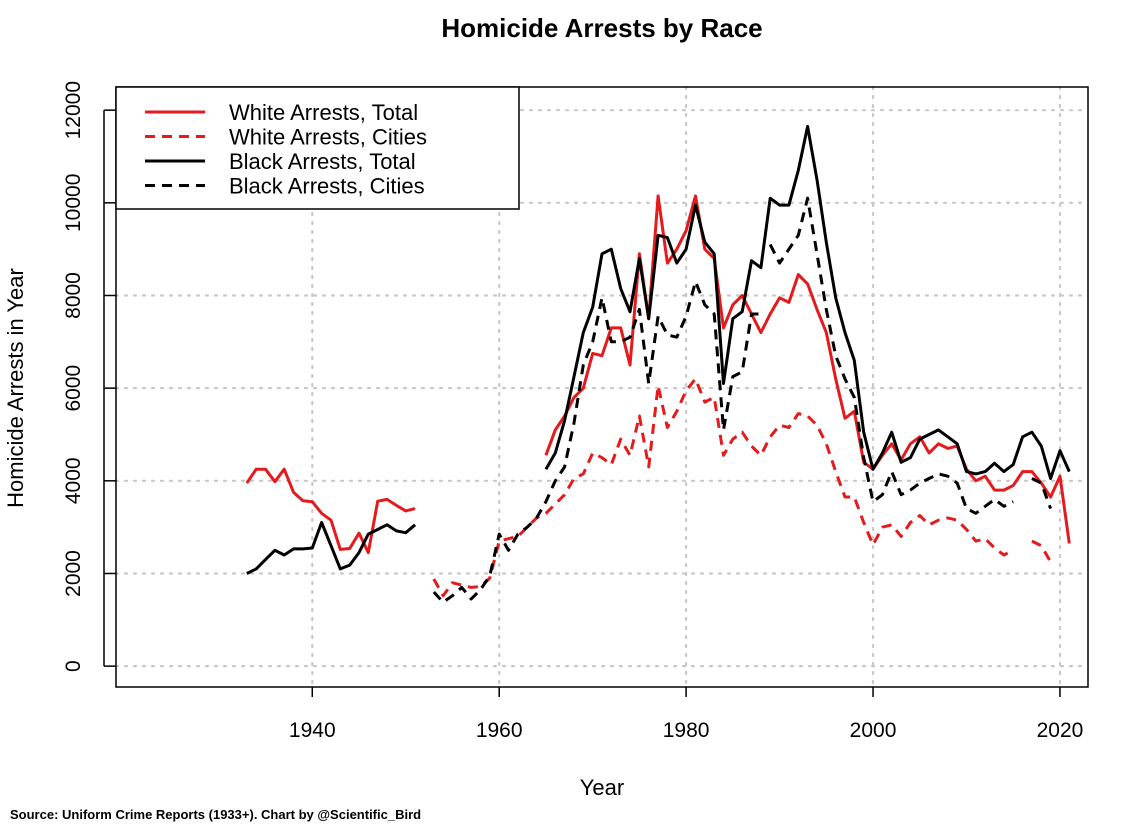  What do you see at coordinates (73, 203) in the screenshot?
I see `y-tick-label: 10000` at bounding box center [73, 203].